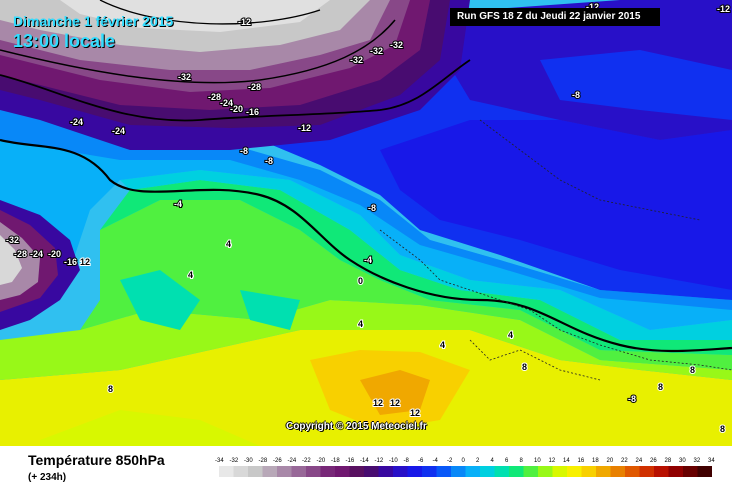 This screenshot has width=732, height=488. Describe the element at coordinates (379, 461) in the screenshot. I see `scale-tick-label: -12` at that location.